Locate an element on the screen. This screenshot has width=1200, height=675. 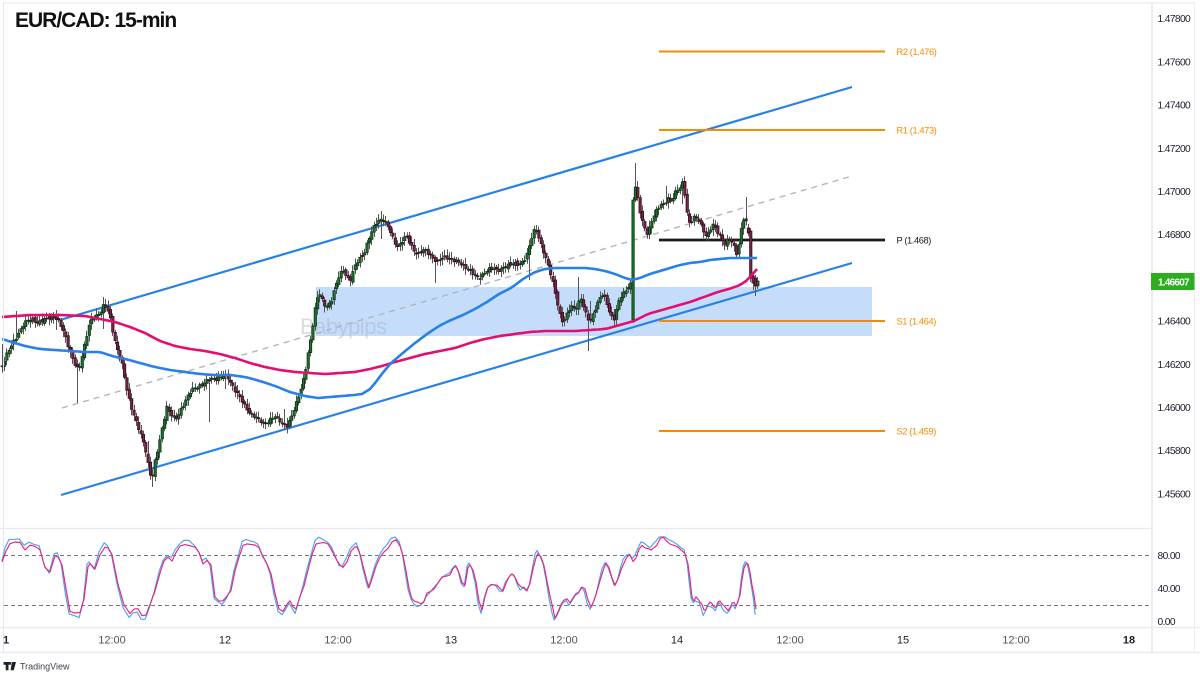
svg-text: 1.46800 is located at coordinates (1175, 235).